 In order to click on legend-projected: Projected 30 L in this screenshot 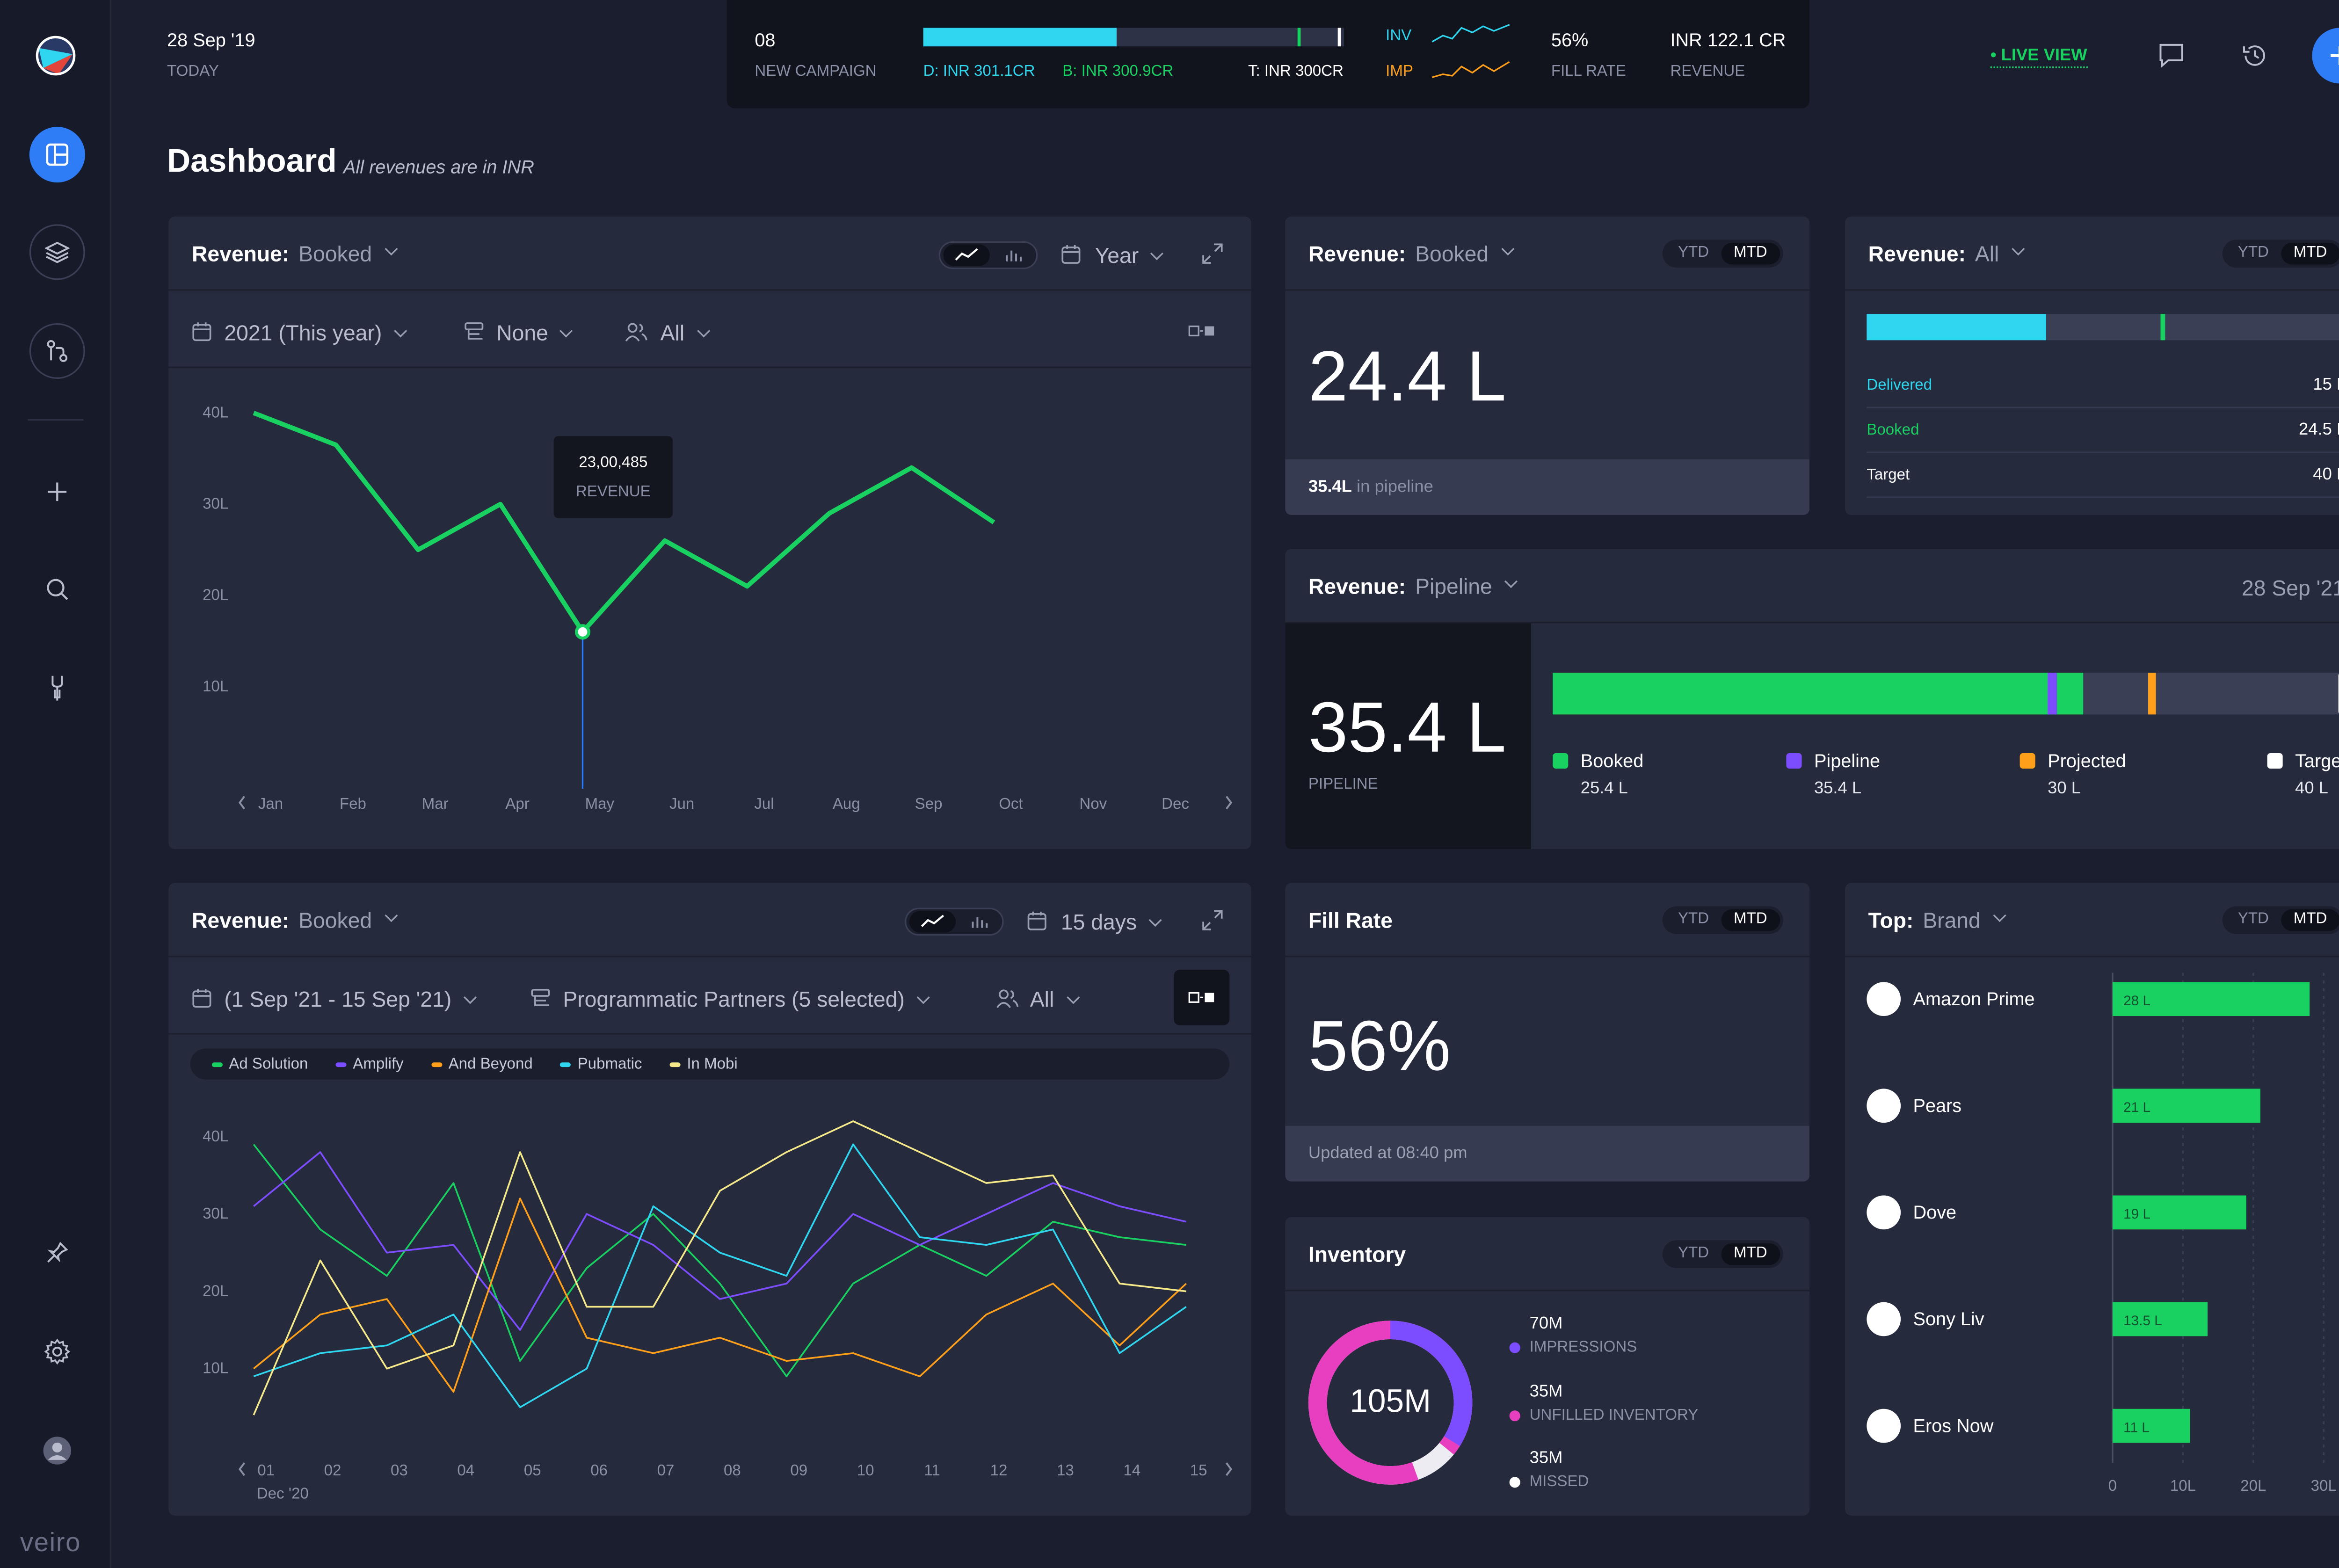, I will do `click(2107, 774)`.